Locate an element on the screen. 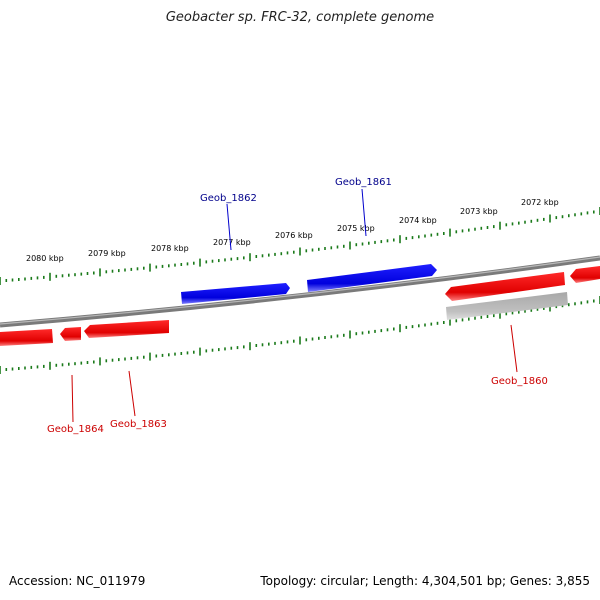 This screenshot has height=600, width=600. scale-track-bottom is located at coordinates (300, 335).